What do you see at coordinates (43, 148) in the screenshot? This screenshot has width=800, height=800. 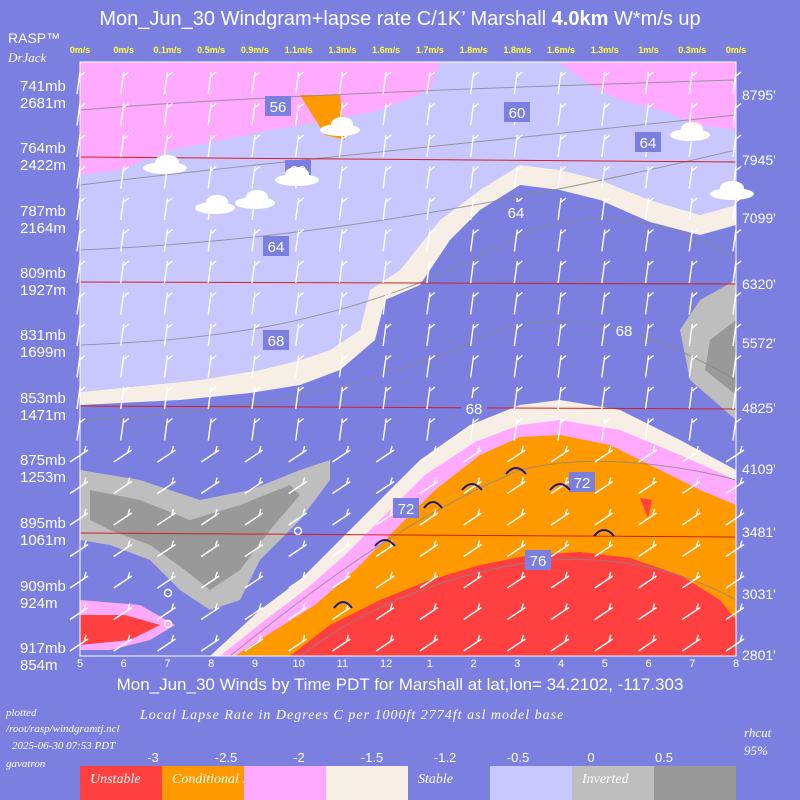 I see `pressure-mb: 764mb` at bounding box center [43, 148].